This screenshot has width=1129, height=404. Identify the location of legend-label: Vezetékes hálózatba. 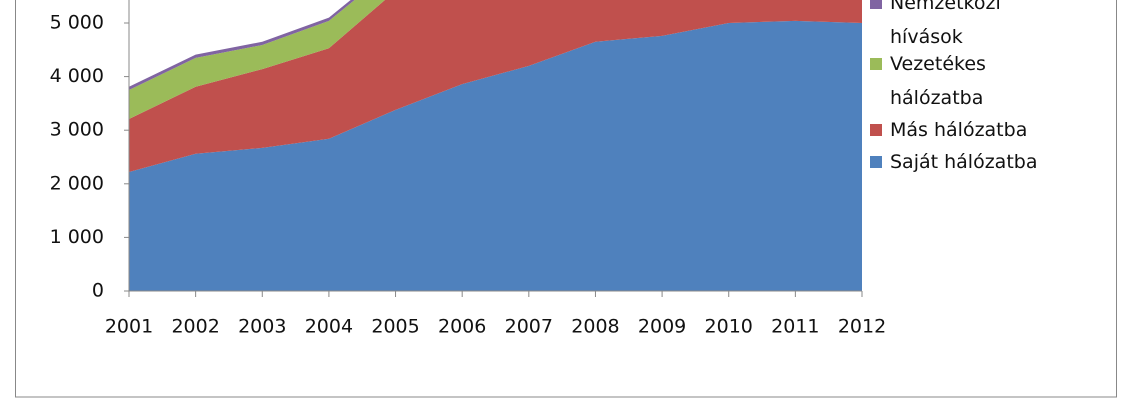
(938, 81).